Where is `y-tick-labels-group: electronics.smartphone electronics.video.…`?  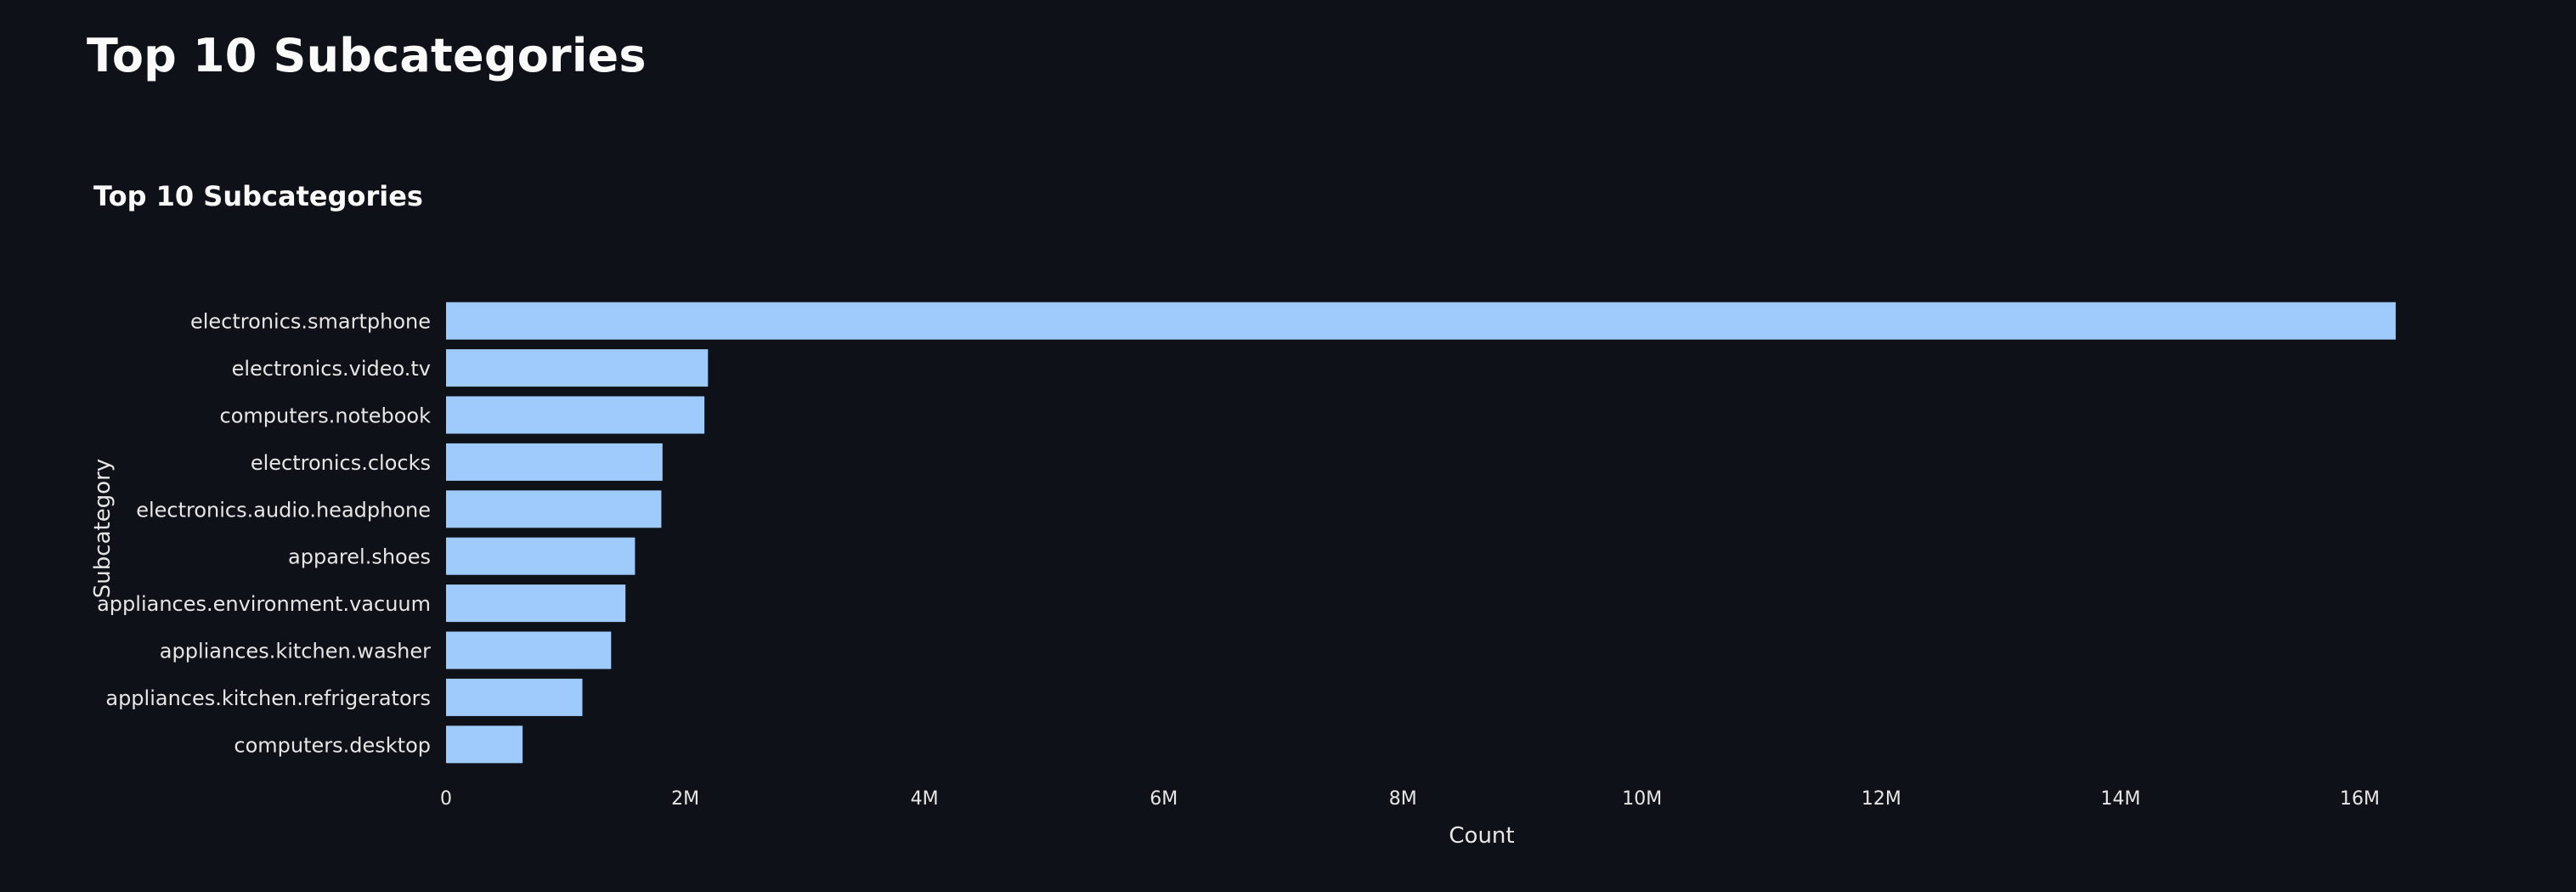 y-tick-labels-group: electronics.smartphone electronics.video.… is located at coordinates (264, 534).